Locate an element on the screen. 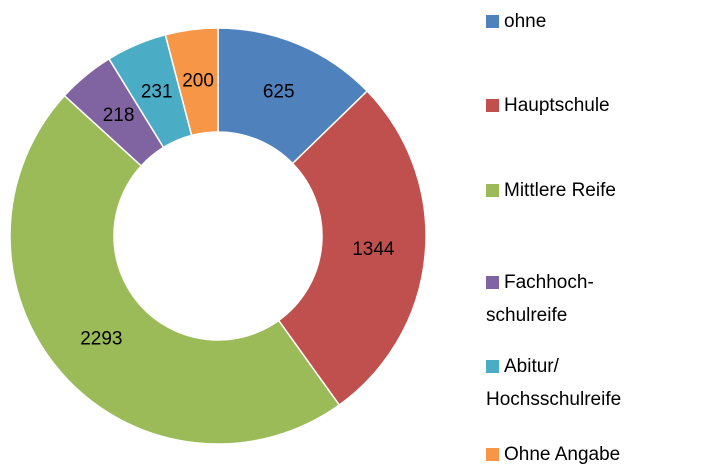 This screenshot has width=728, height=470. data-label: 218 is located at coordinates (119, 115).